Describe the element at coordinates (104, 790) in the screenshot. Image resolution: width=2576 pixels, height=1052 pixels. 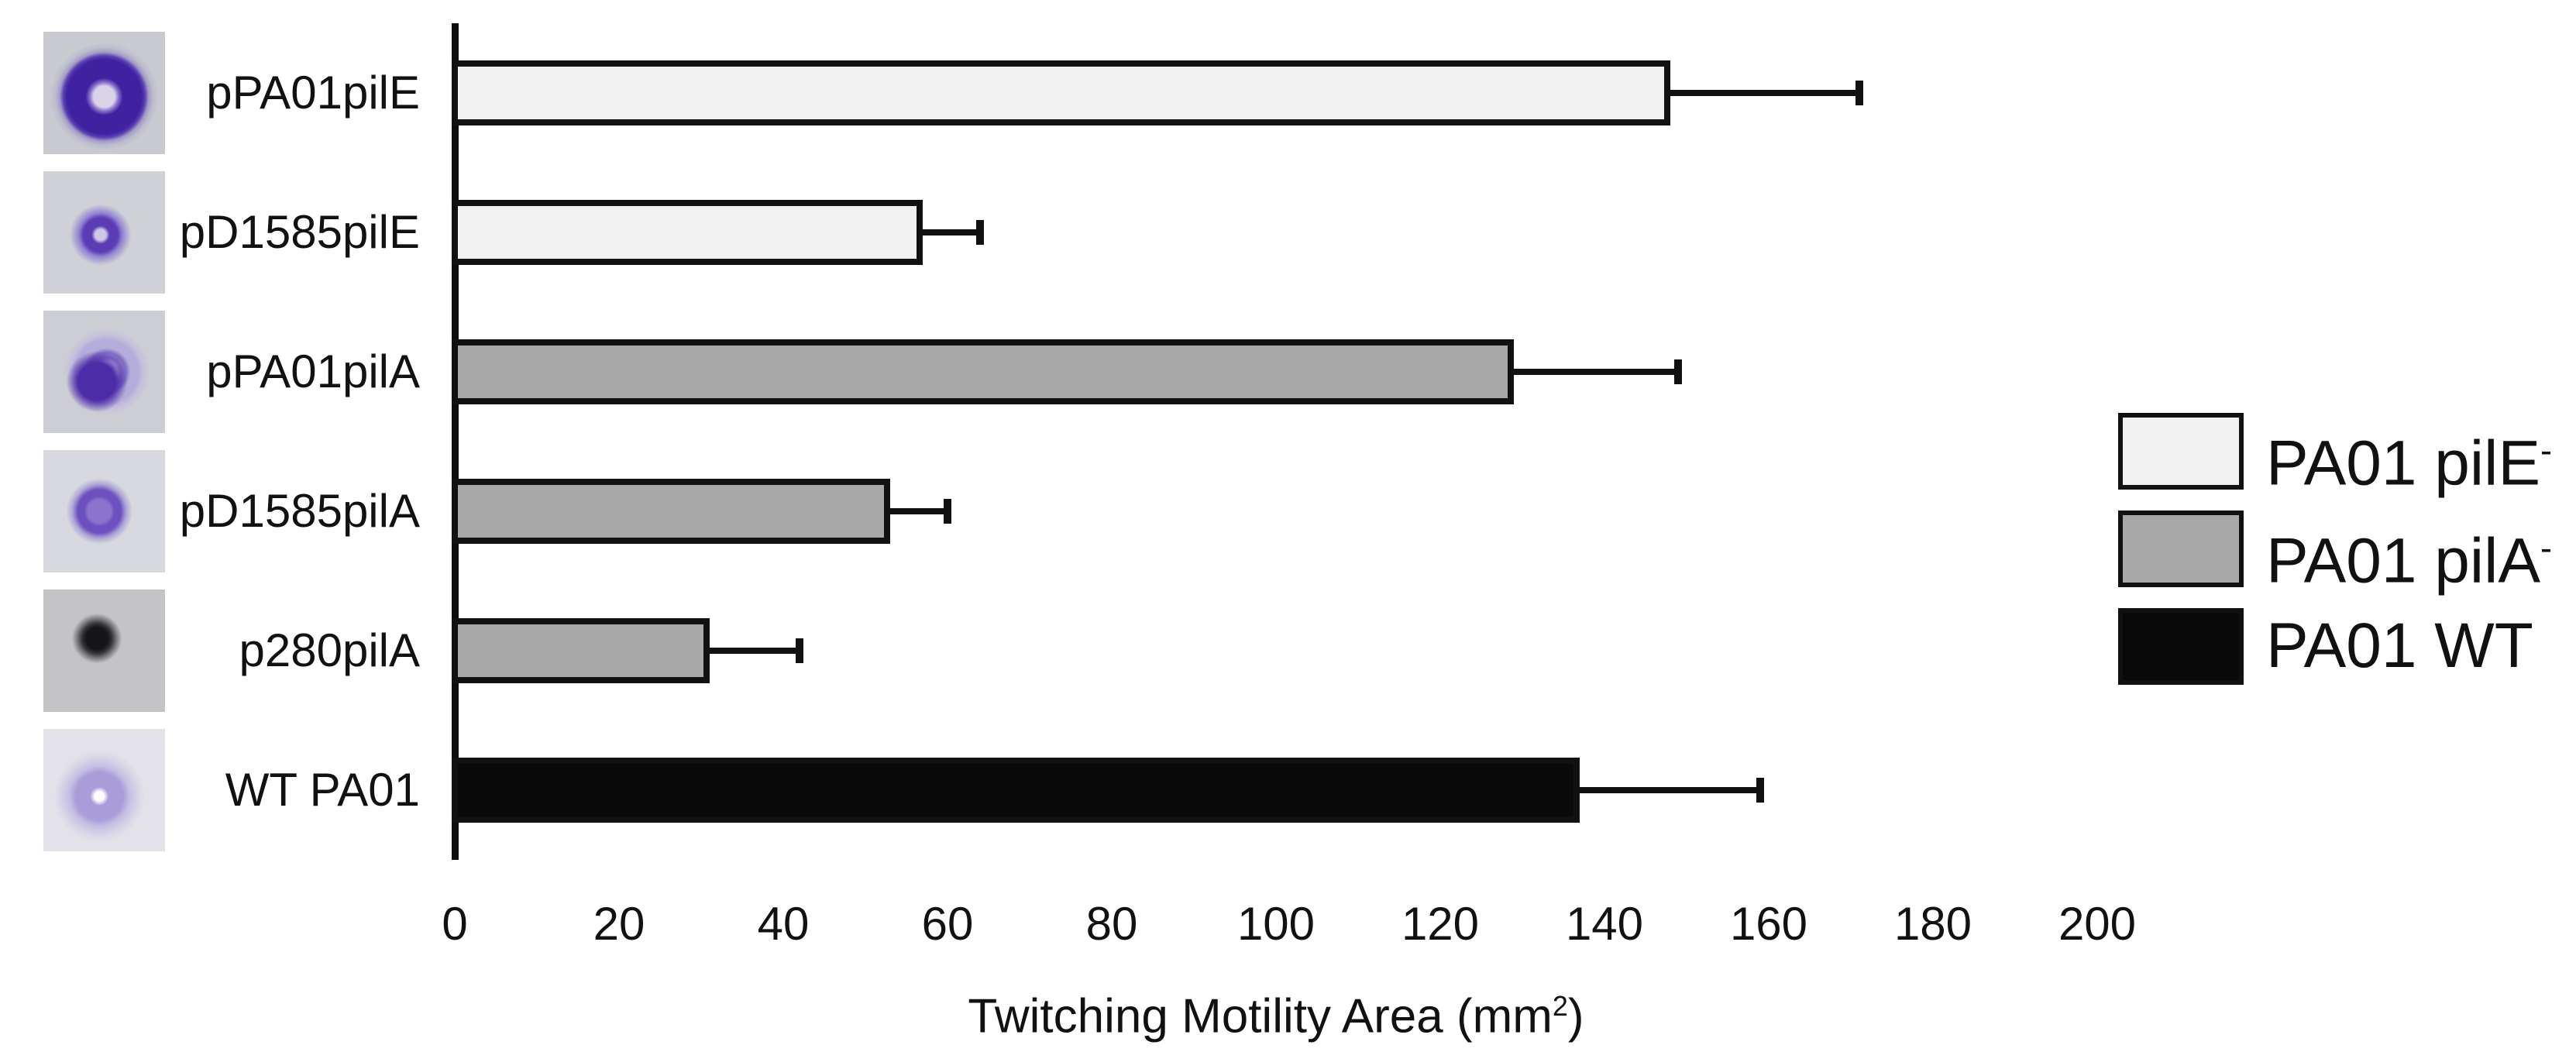
I see `colony-image-wt-pa01` at that location.